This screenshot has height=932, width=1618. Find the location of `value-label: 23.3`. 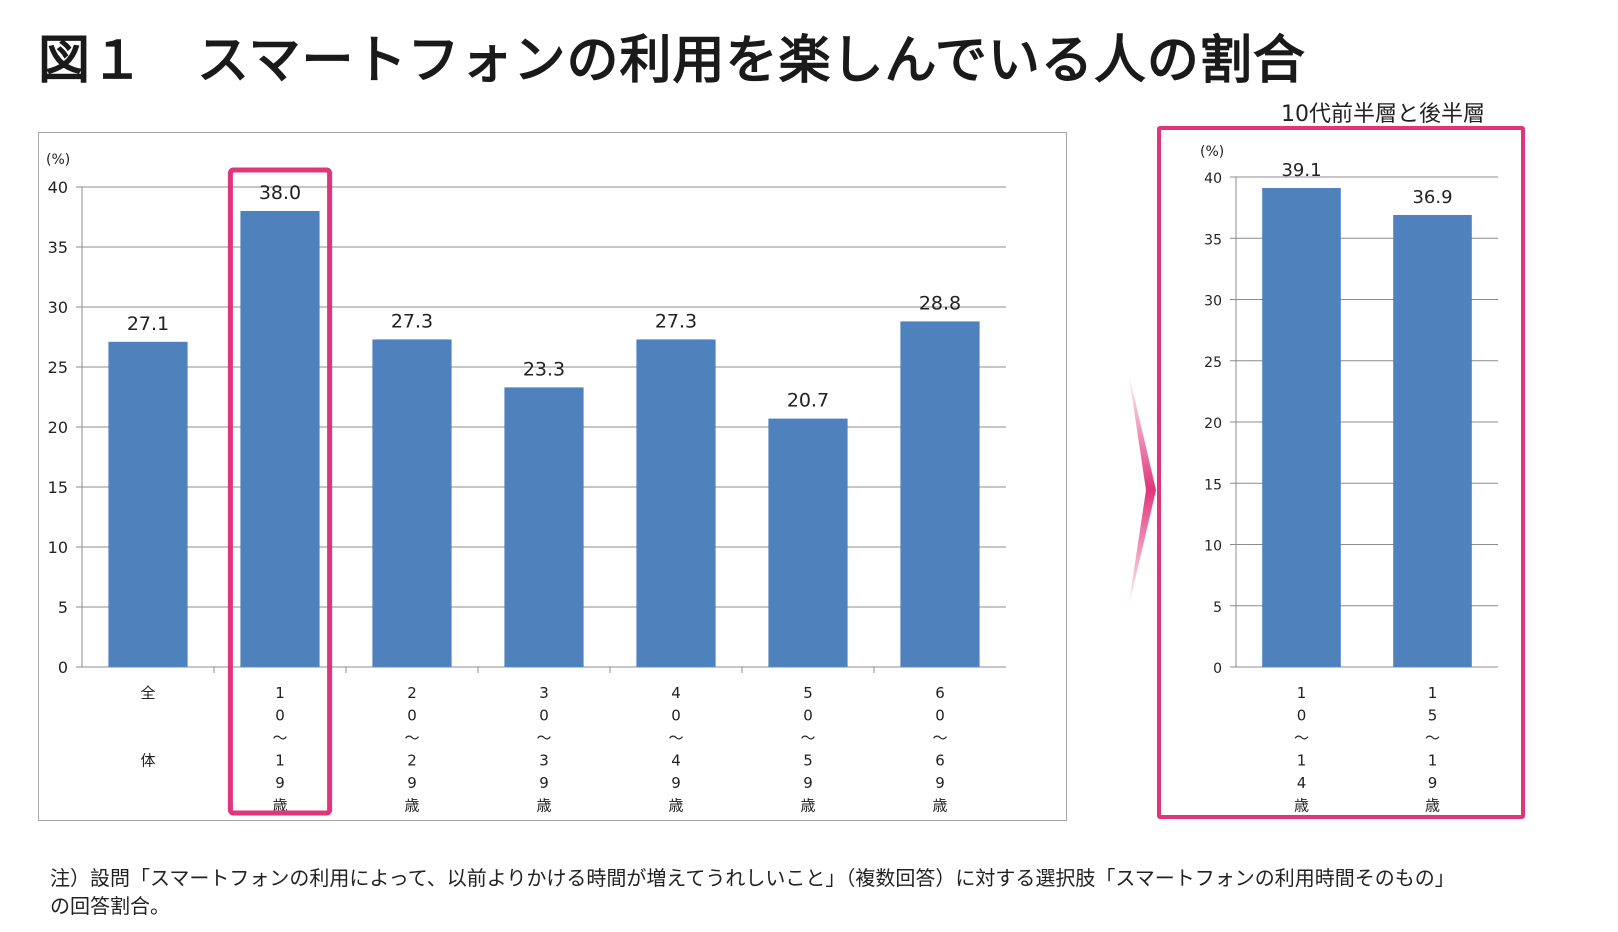

value-label: 23.3 is located at coordinates (544, 369).